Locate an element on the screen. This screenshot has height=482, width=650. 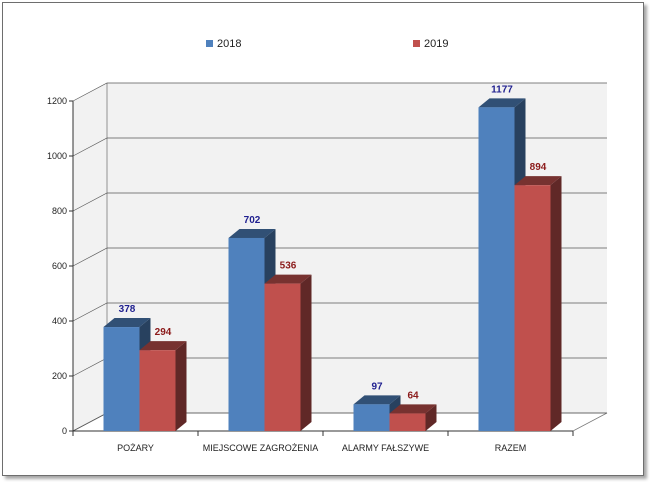
y-tick-label: 1000 is located at coordinates (57, 156).